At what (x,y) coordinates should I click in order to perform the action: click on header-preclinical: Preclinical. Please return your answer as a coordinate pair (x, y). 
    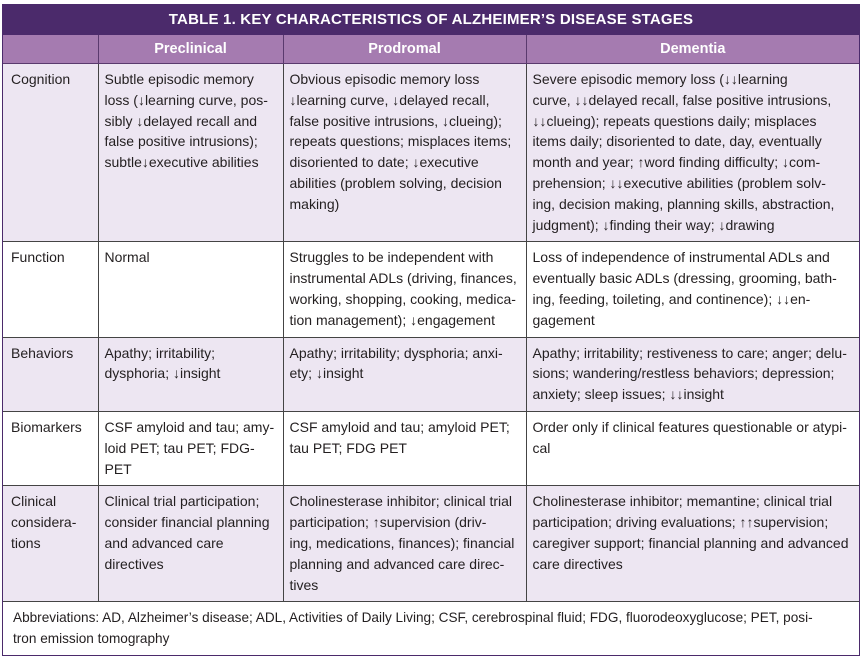
    Looking at the image, I should click on (190, 49).